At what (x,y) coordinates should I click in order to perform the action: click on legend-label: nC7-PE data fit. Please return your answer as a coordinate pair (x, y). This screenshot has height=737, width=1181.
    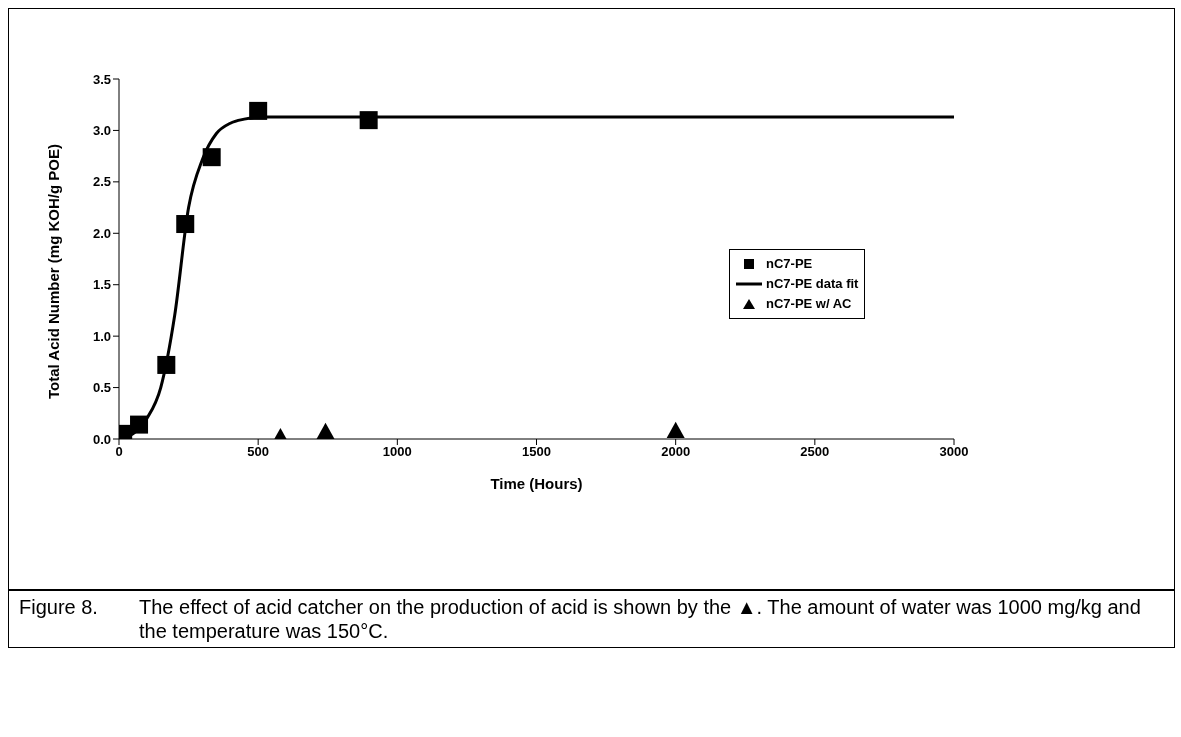
    Looking at the image, I should click on (812, 284).